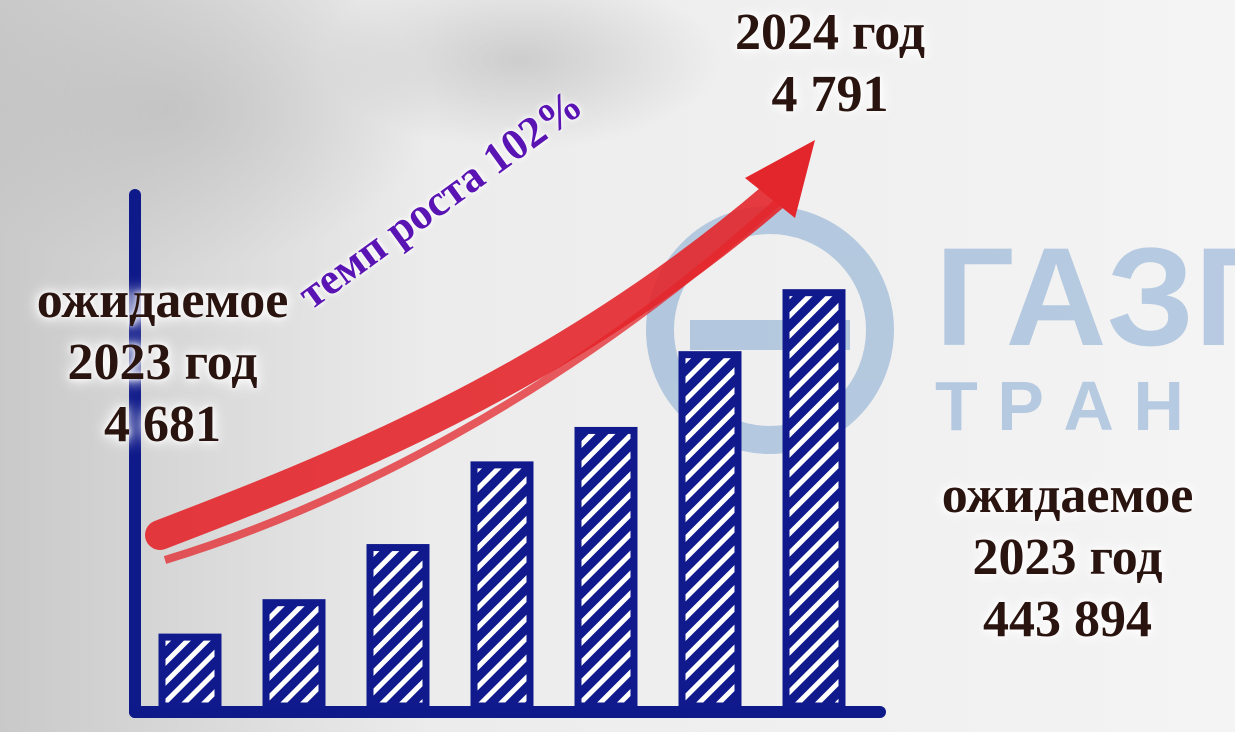 This screenshot has width=1235, height=732. What do you see at coordinates (1067, 619) in the screenshot?
I see `right-label-value: 443 894` at bounding box center [1067, 619].